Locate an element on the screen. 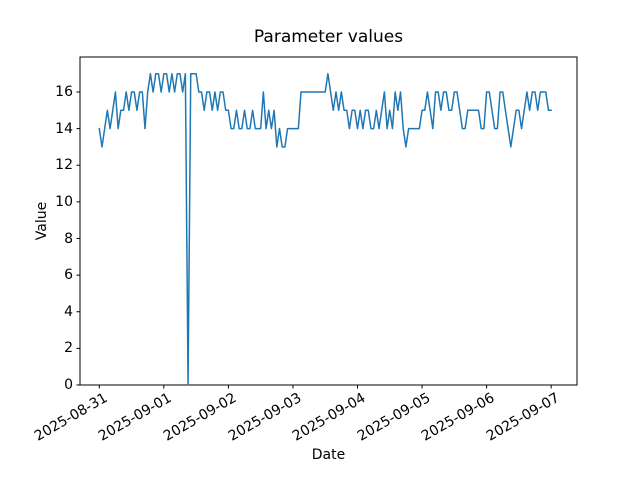 The image size is (640, 480). y-tick-label: 8 is located at coordinates (68, 238).